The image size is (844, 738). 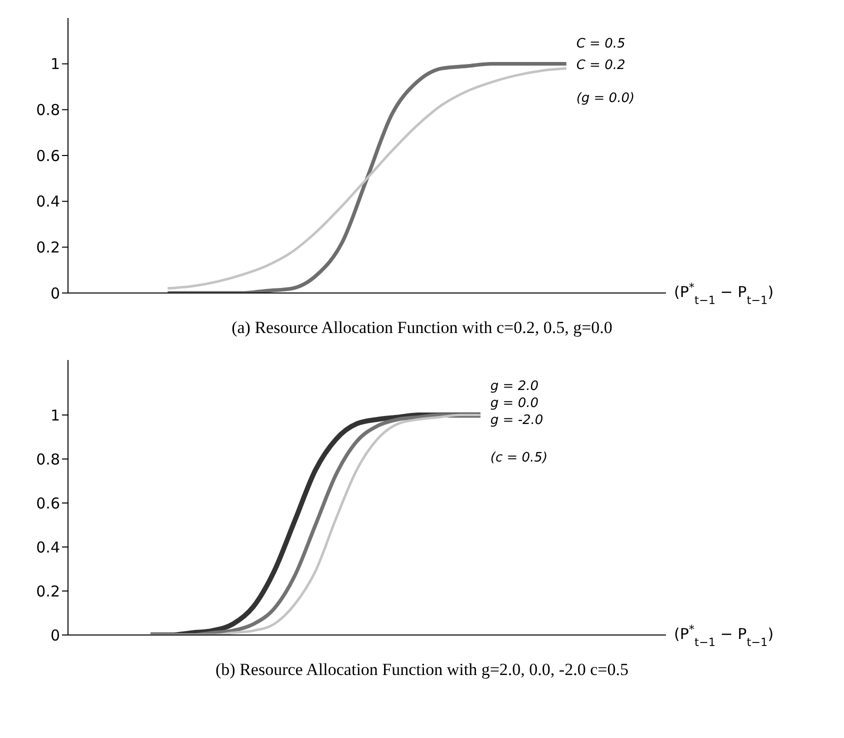 I want to click on text: (a) Resource Allocation Function with c=0.2, 0.5, g=0.0, so click(x=422, y=328).